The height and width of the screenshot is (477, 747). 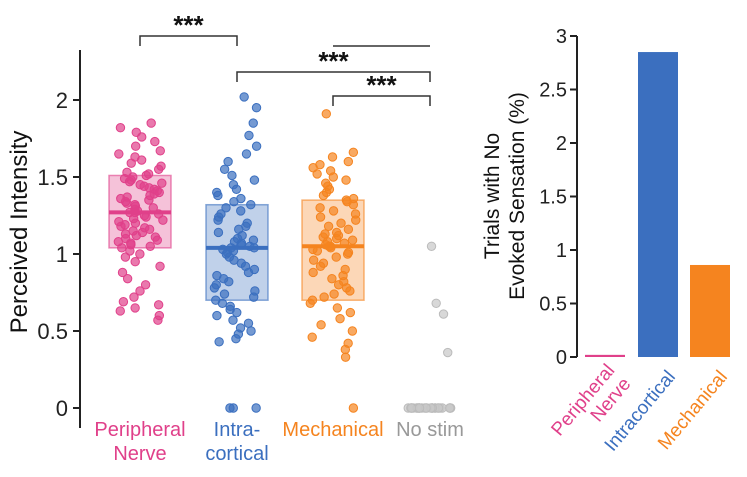 What do you see at coordinates (139, 430) in the screenshot?
I see `category-label: Peripheral` at bounding box center [139, 430].